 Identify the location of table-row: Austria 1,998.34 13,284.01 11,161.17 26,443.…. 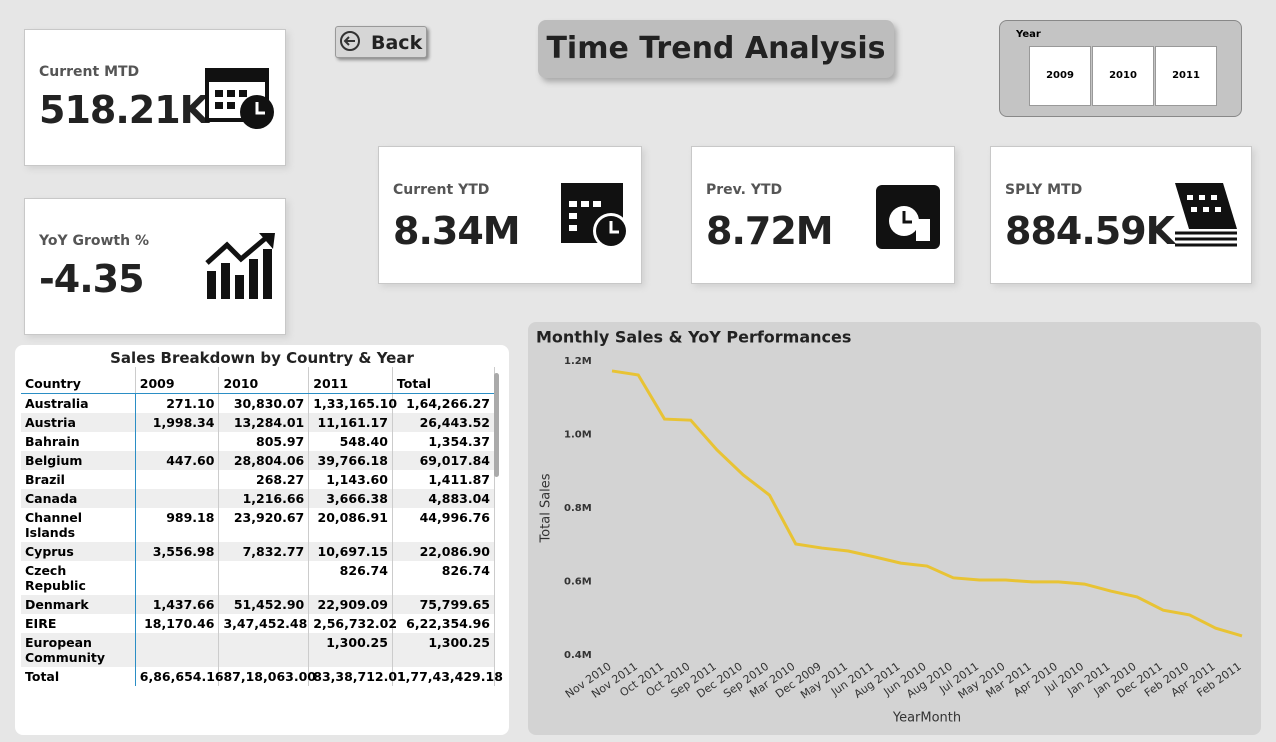
(258, 422).